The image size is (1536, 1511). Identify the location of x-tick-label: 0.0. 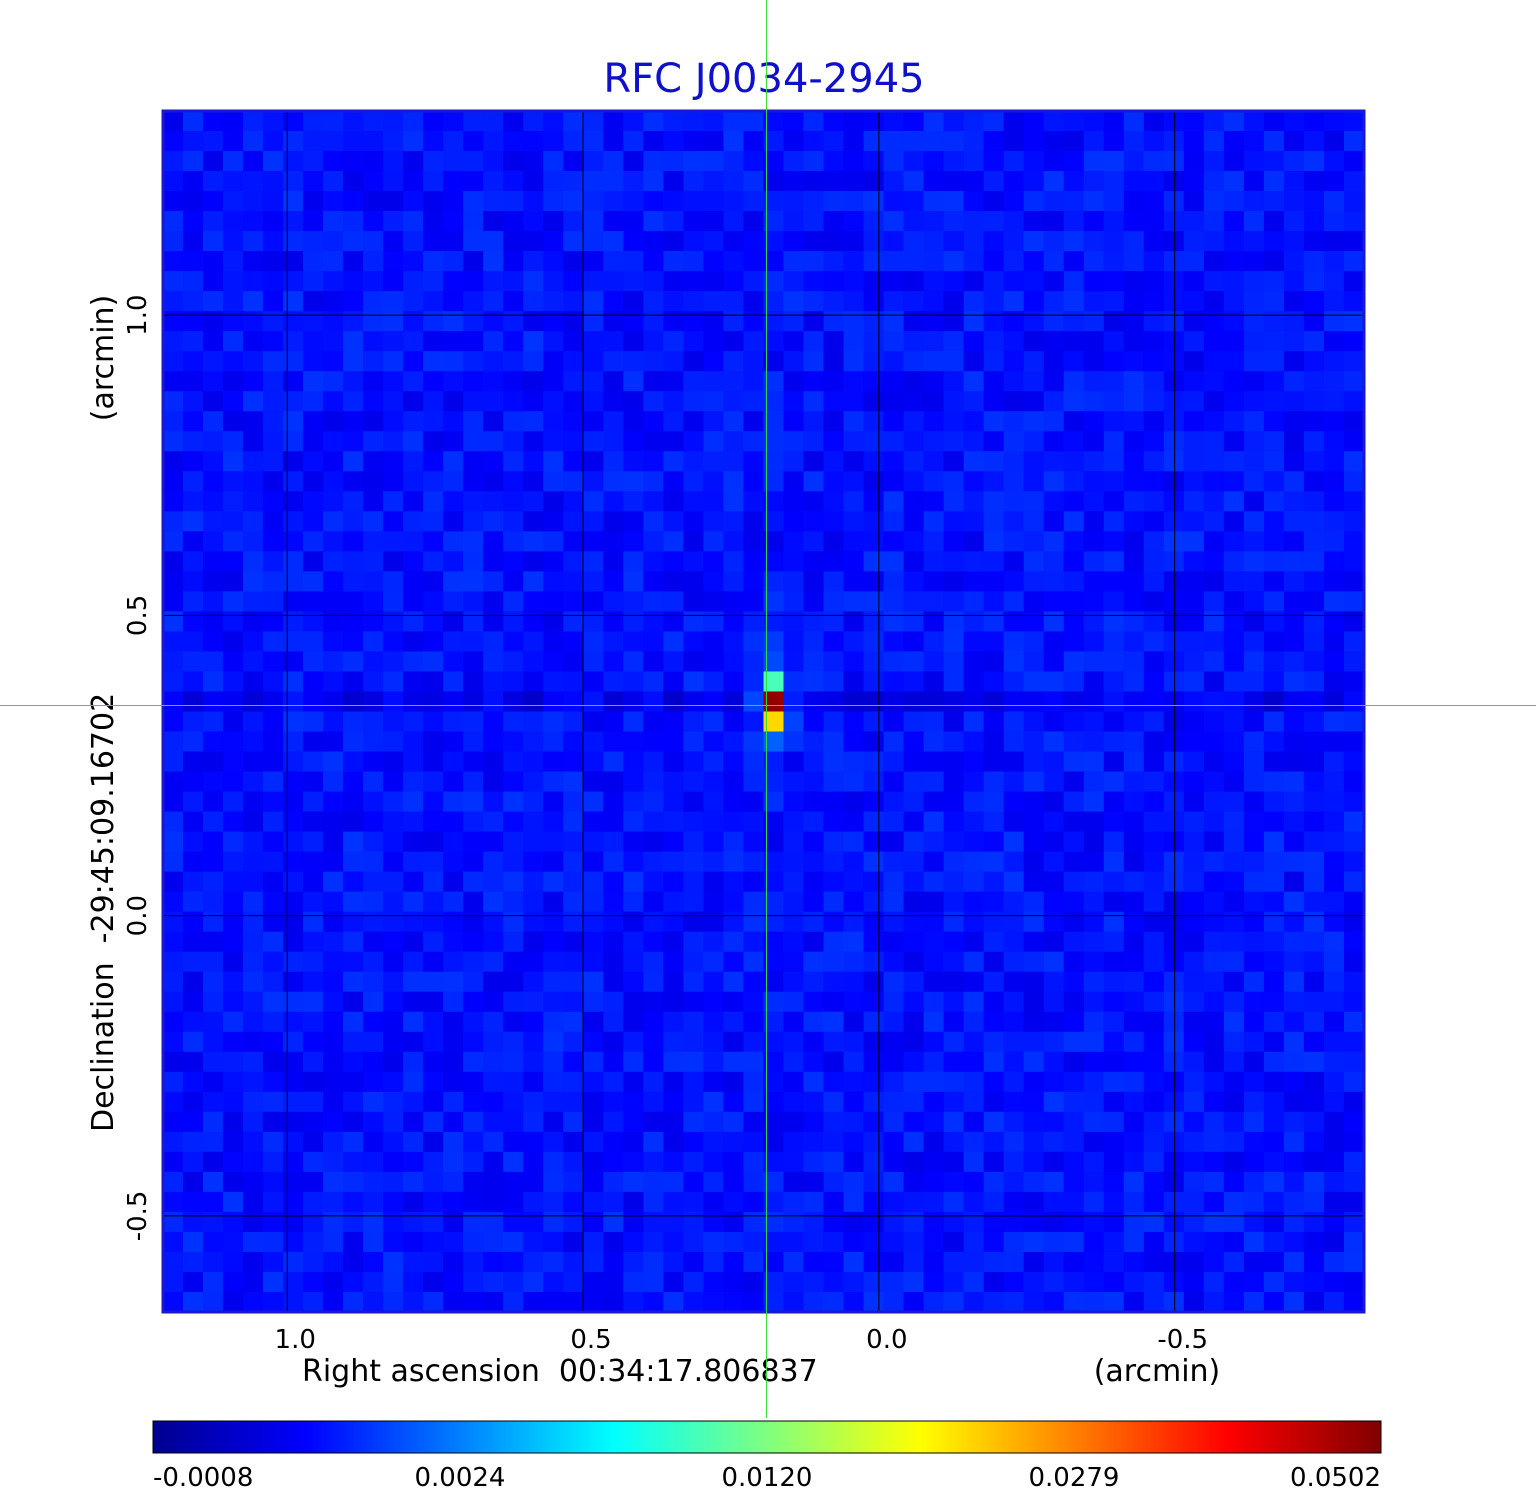
(886, 1340).